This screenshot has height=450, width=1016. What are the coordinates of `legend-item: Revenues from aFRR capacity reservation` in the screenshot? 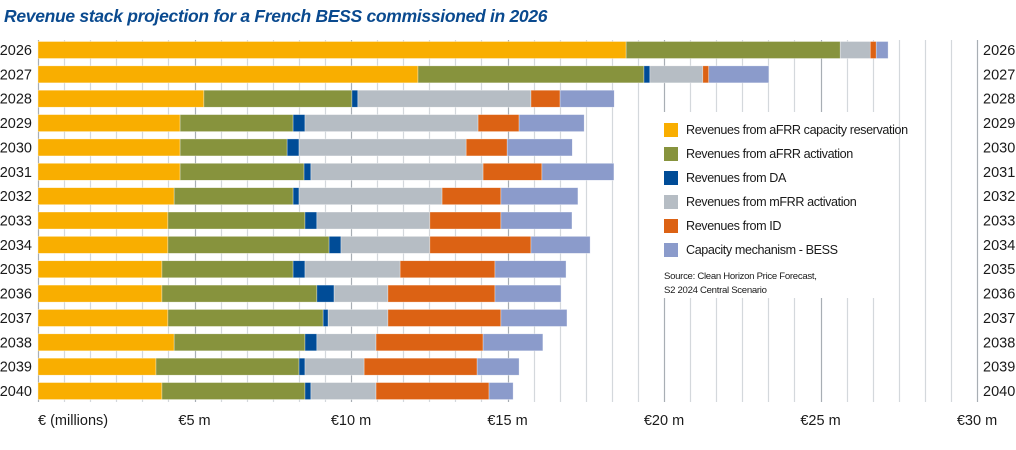 It's located at (780, 130).